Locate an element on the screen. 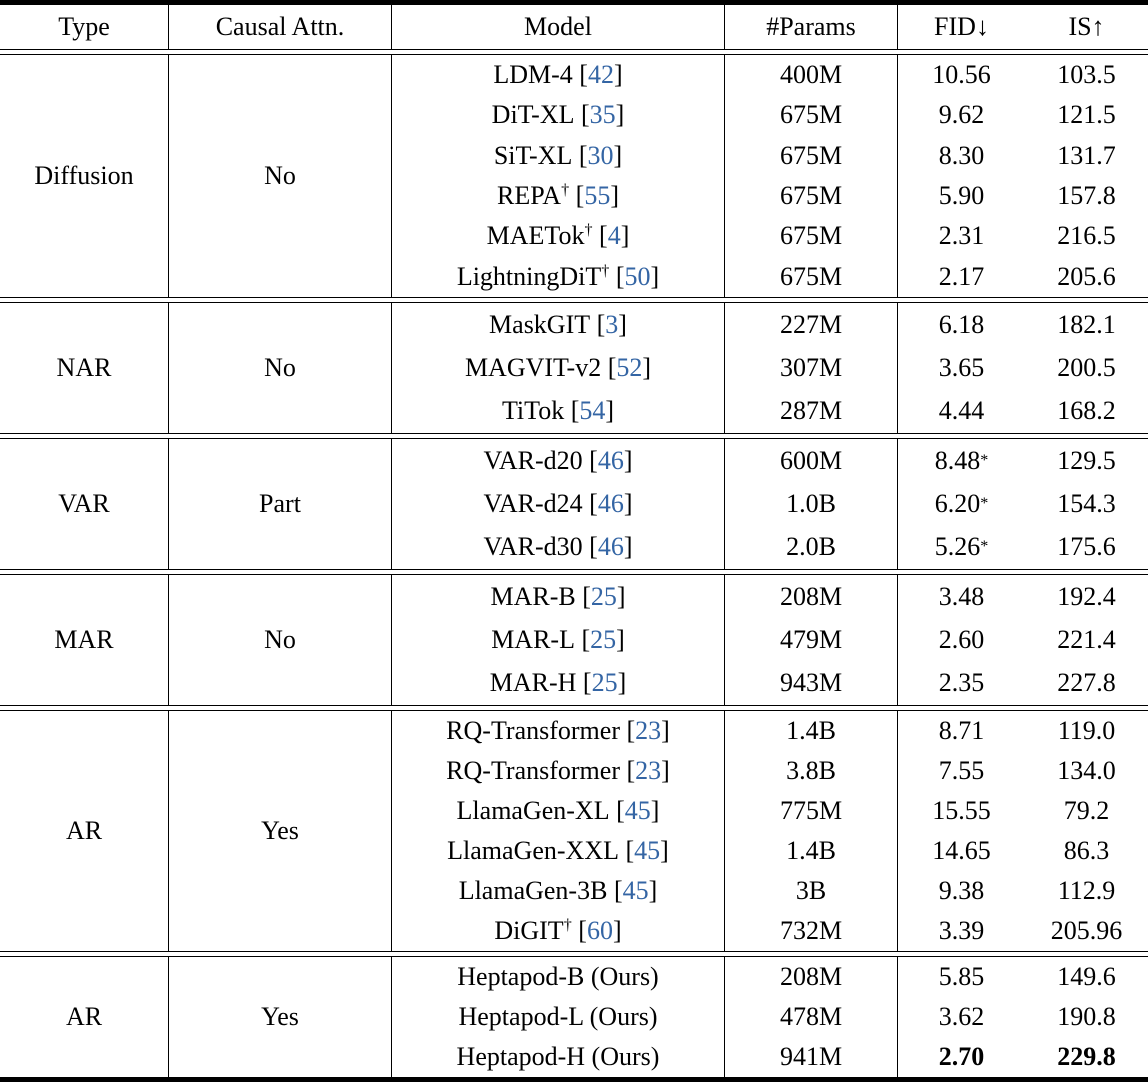 The height and width of the screenshot is (1082, 1148). col-header-is: IS↑ is located at coordinates (1086, 26).